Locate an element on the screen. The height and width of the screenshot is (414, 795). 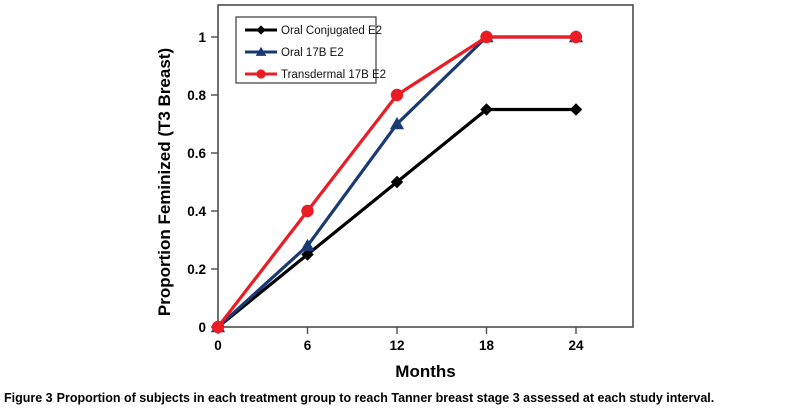
y-tick-label: 0.6 is located at coordinates (196, 153).